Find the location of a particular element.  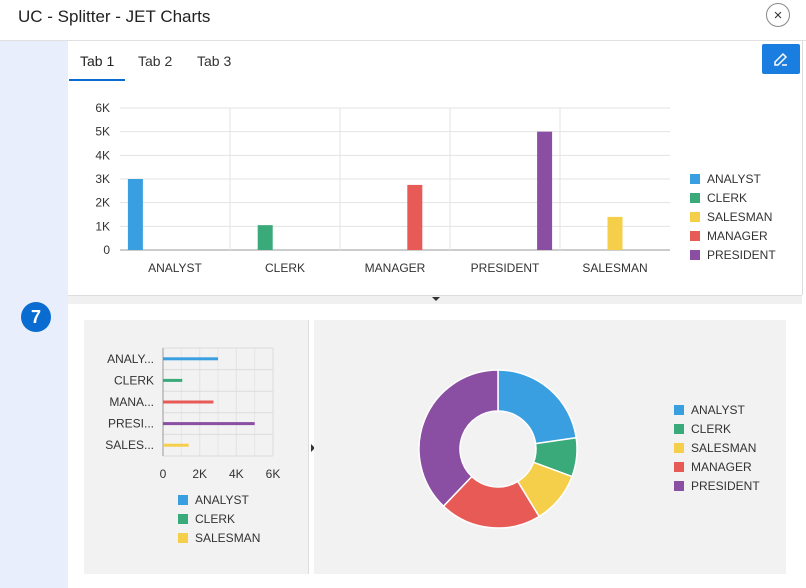

y-tick-label: 0 is located at coordinates (106, 250).